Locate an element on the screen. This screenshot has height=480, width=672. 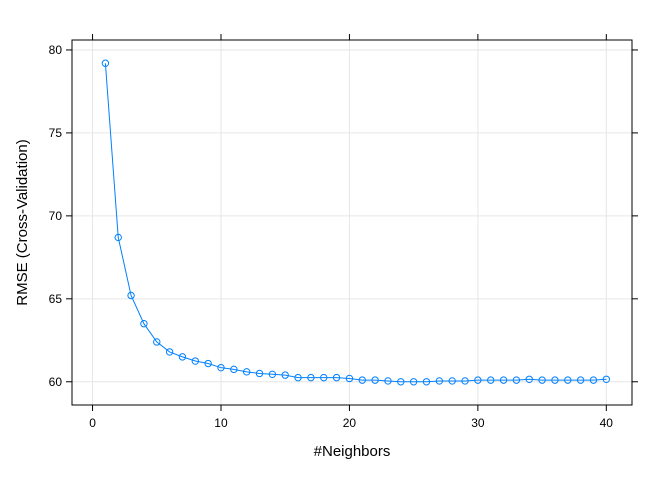
y-tick-label: 60 is located at coordinates (56, 382).